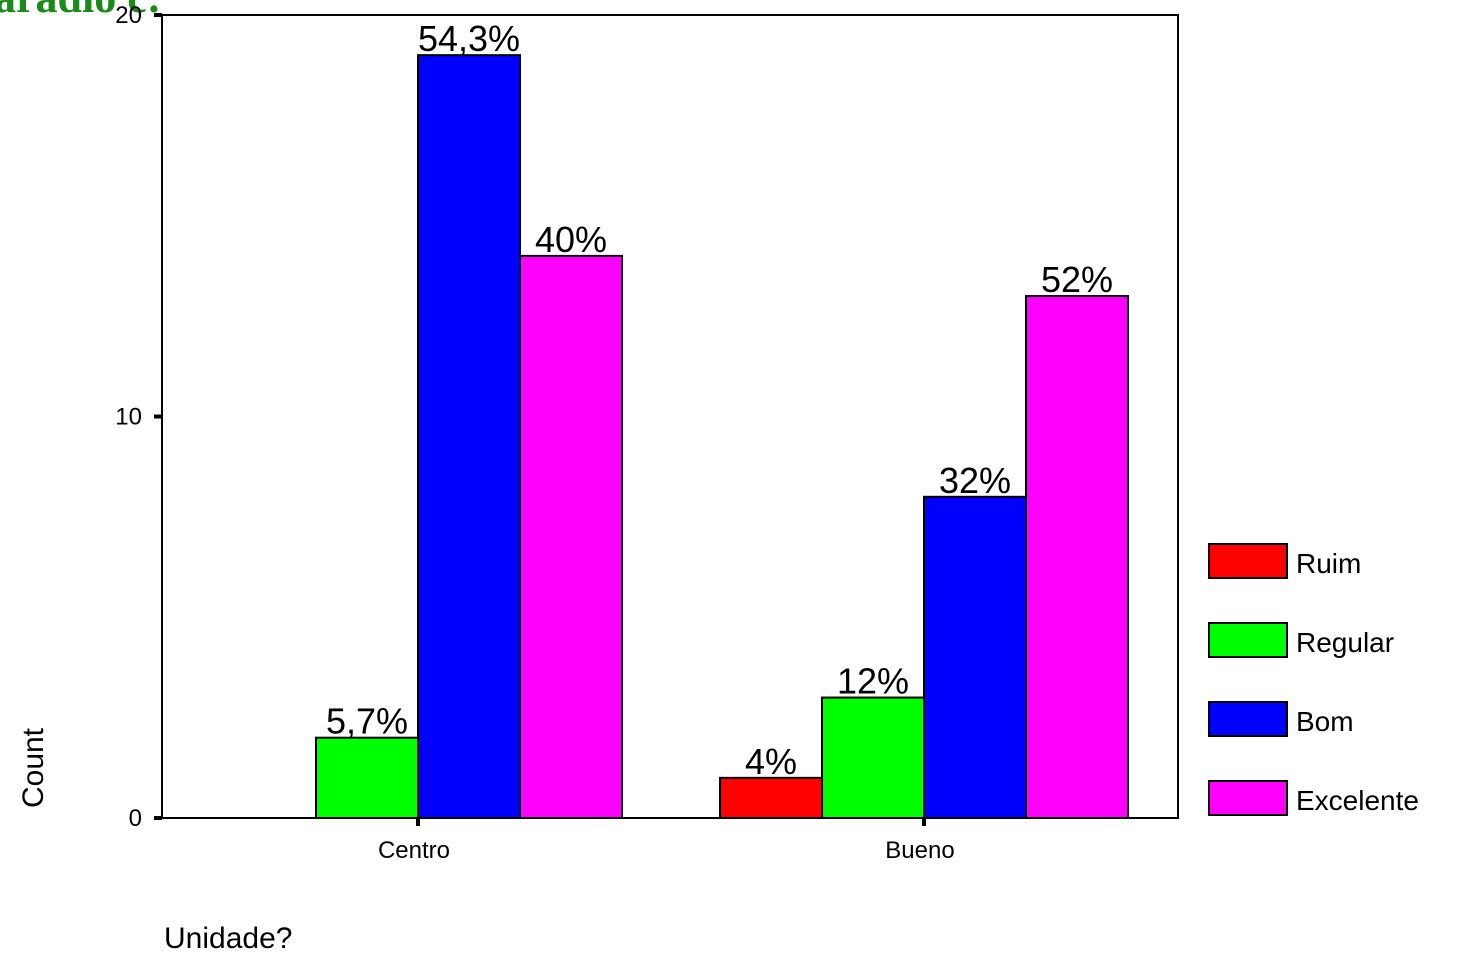 This screenshot has width=1481, height=959. What do you see at coordinates (873, 681) in the screenshot?
I see `data-label: 12%` at bounding box center [873, 681].